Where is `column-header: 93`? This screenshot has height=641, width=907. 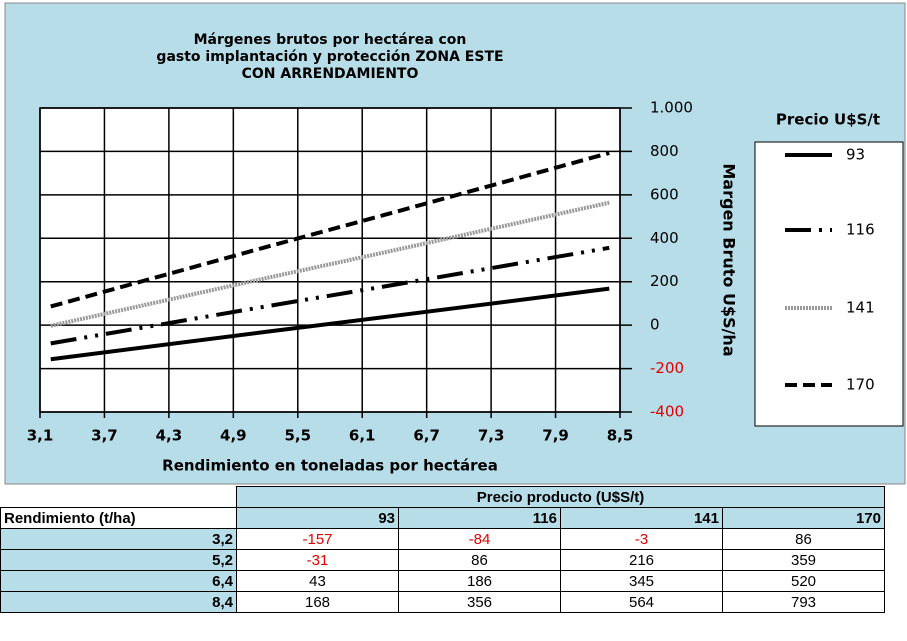 column-header: 93 is located at coordinates (317, 518).